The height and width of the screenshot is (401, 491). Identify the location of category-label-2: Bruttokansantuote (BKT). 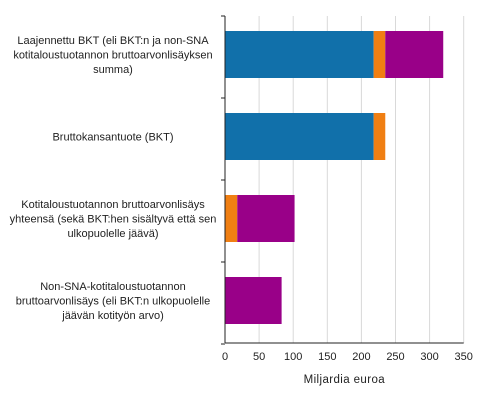
(112, 138).